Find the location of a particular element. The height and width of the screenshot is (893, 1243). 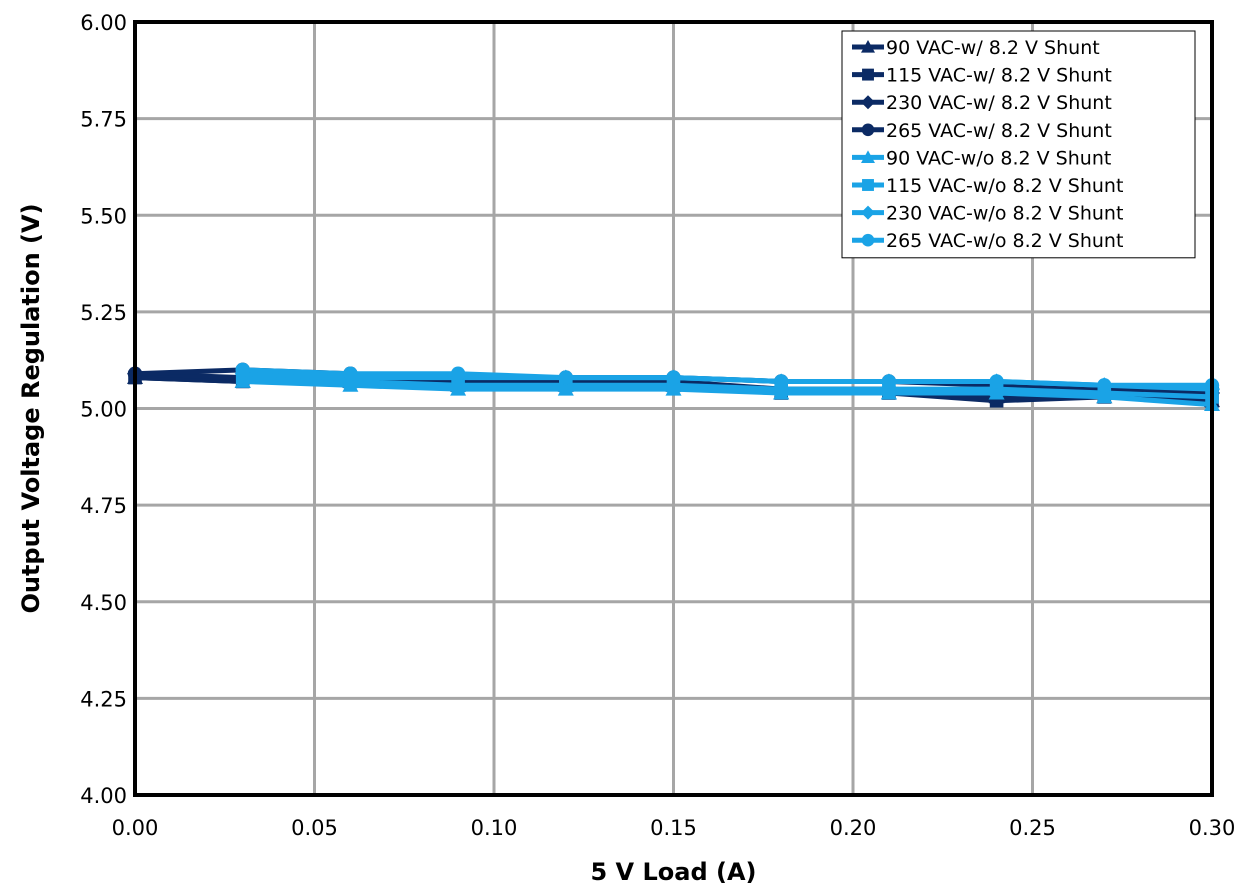

legend-item: 90 VAC-w/o 8.2 V Shunt is located at coordinates (981, 158).